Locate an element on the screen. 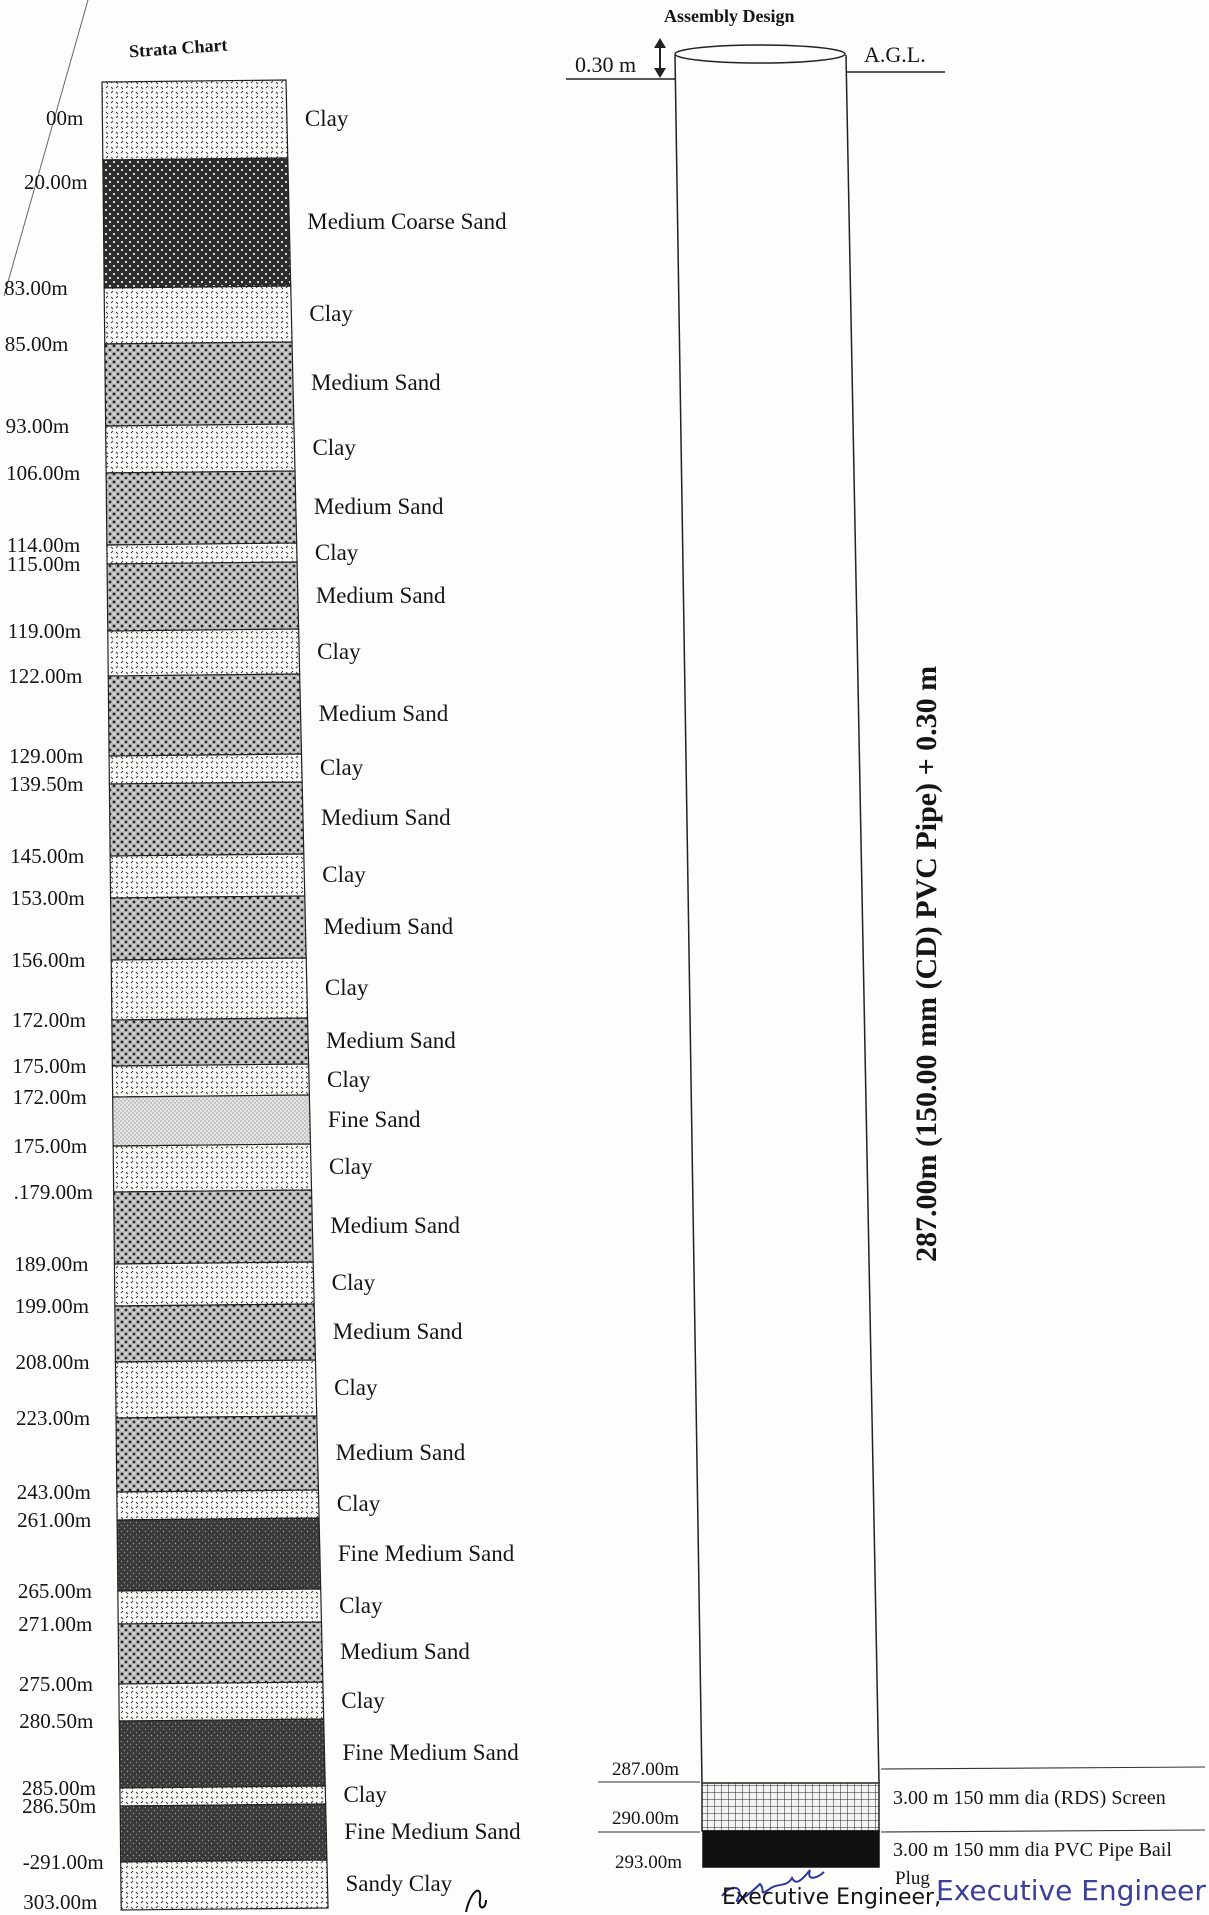 This screenshot has height=1915, width=1209. depth-label: 153.00m is located at coordinates (47, 898).